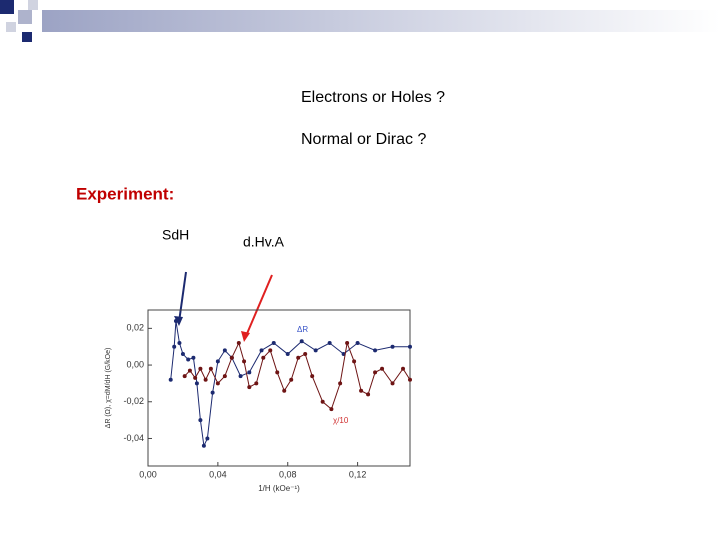 This screenshot has height=545, width=720. Describe the element at coordinates (135, 364) in the screenshot. I see `y-tick-label: 0,00` at that location.